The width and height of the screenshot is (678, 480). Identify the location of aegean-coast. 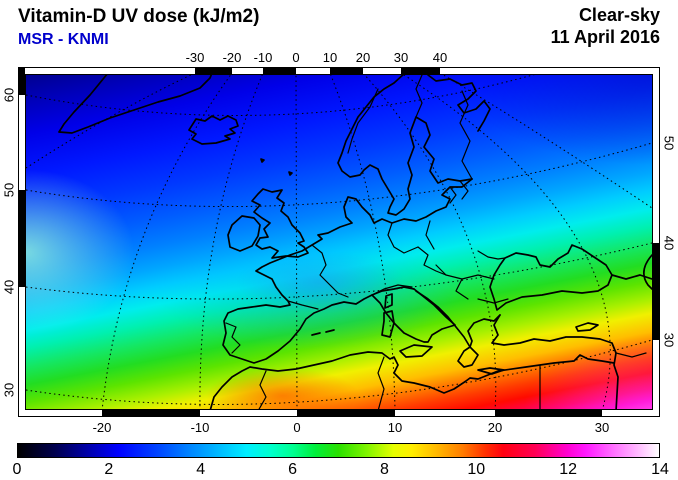
(484, 331).